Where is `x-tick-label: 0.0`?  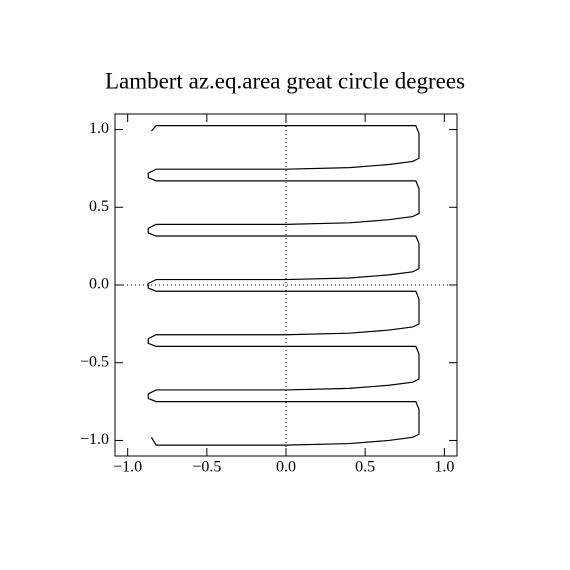 x-tick-label: 0.0 is located at coordinates (286, 467).